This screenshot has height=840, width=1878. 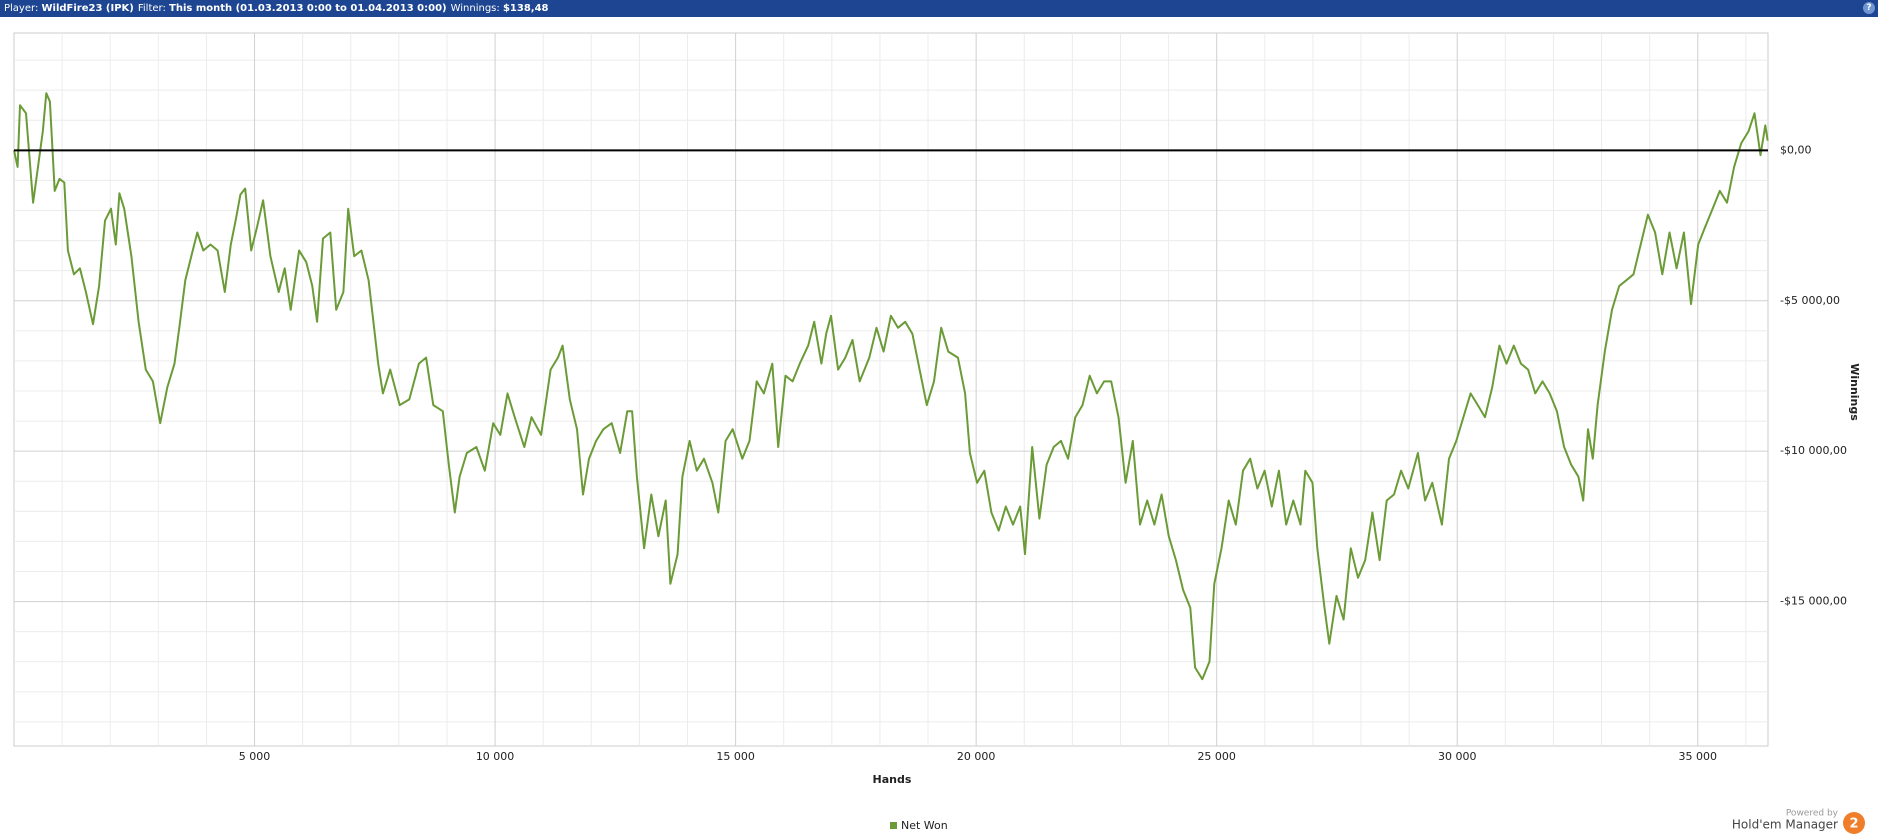 What do you see at coordinates (1854, 392) in the screenshot?
I see `y-axis-label: Winnings` at bounding box center [1854, 392].